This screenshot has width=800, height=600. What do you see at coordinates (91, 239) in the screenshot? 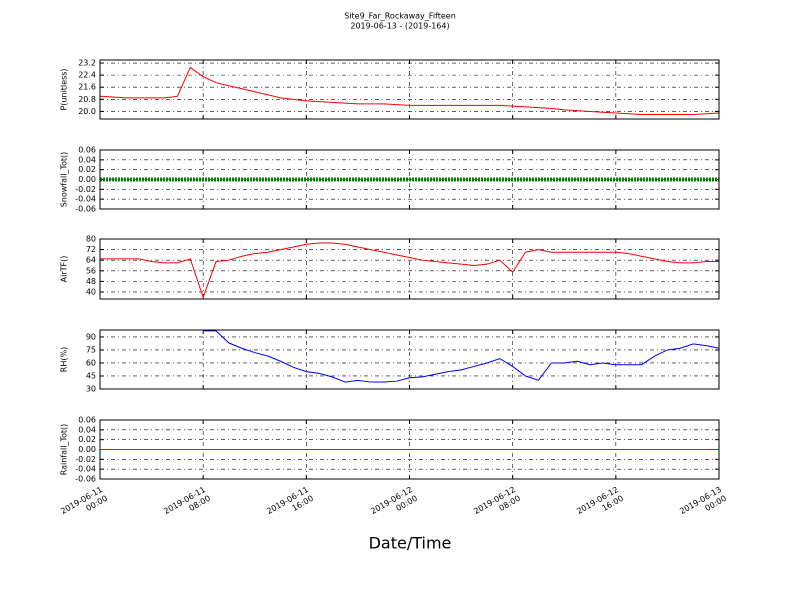
I see `y-tick-label: 80` at bounding box center [91, 239].